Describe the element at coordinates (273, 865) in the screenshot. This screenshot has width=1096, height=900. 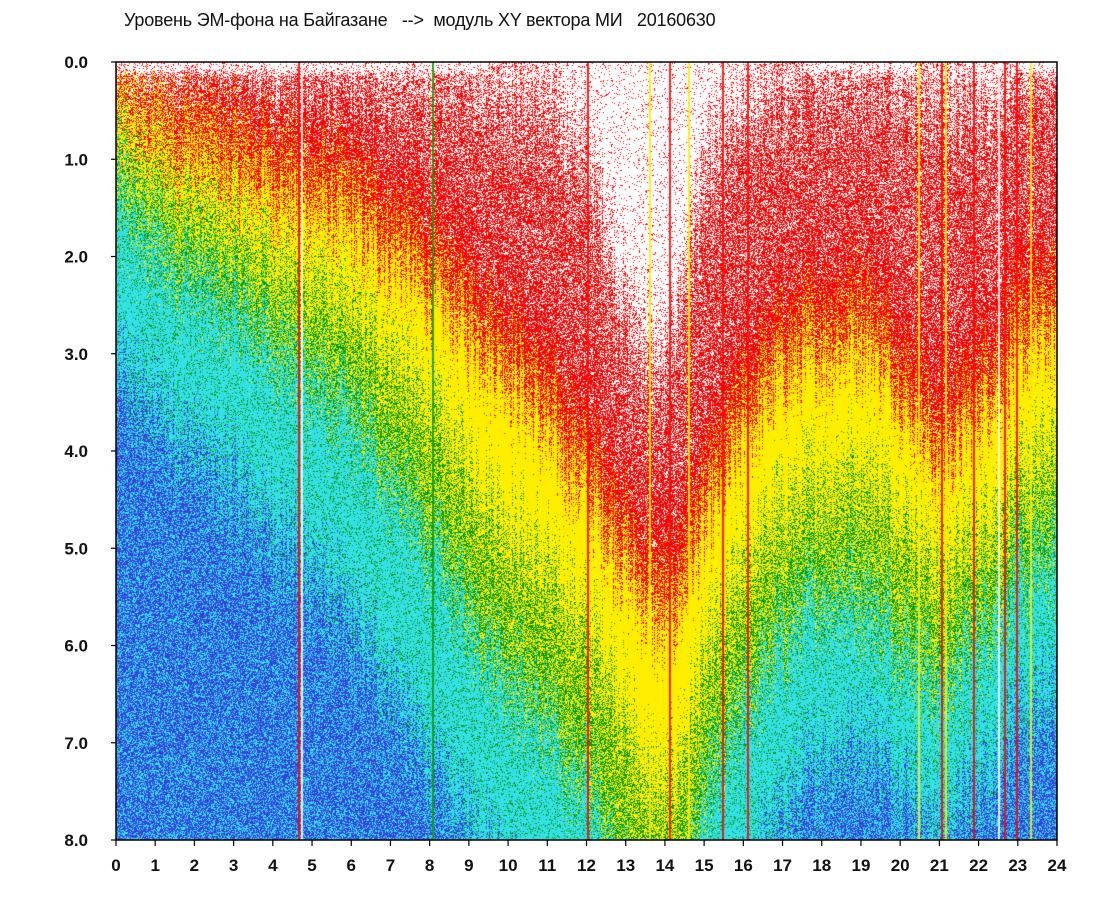
I see `x-tick-label: 4` at that location.